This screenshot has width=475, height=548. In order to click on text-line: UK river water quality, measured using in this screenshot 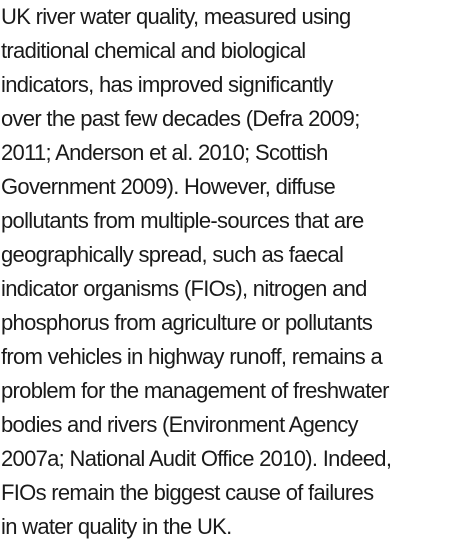, I will do `click(176, 16)`.